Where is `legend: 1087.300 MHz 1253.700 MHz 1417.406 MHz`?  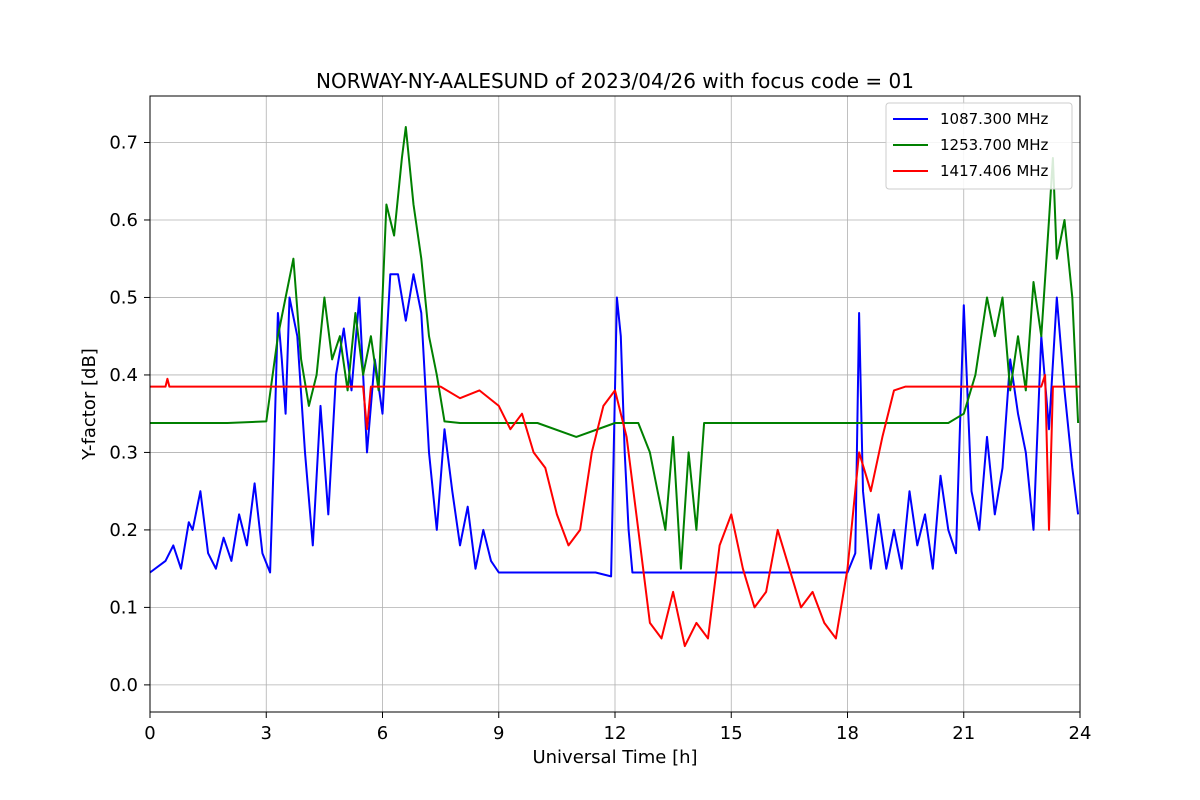 legend: 1087.300 MHz 1253.700 MHz 1417.406 MHz is located at coordinates (979, 146).